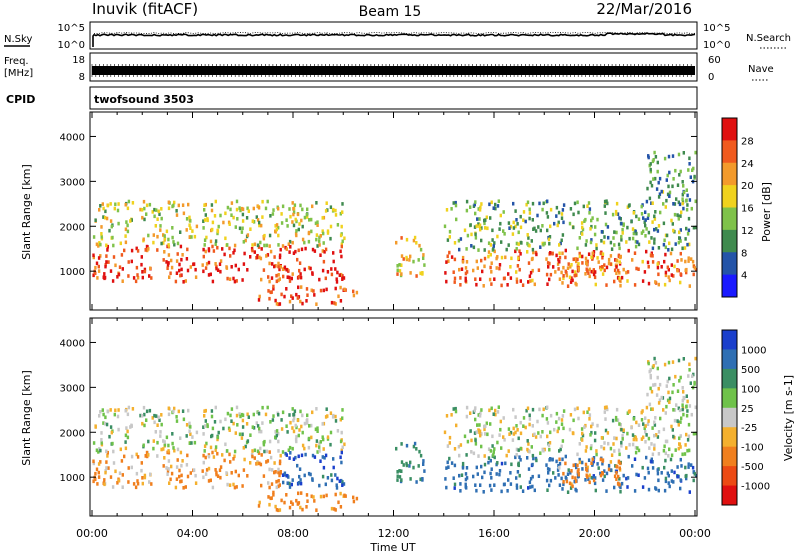 This screenshot has width=800, height=558. What do you see at coordinates (92, 533) in the screenshot?
I see `time-tick-label: 00:00` at bounding box center [92, 533].